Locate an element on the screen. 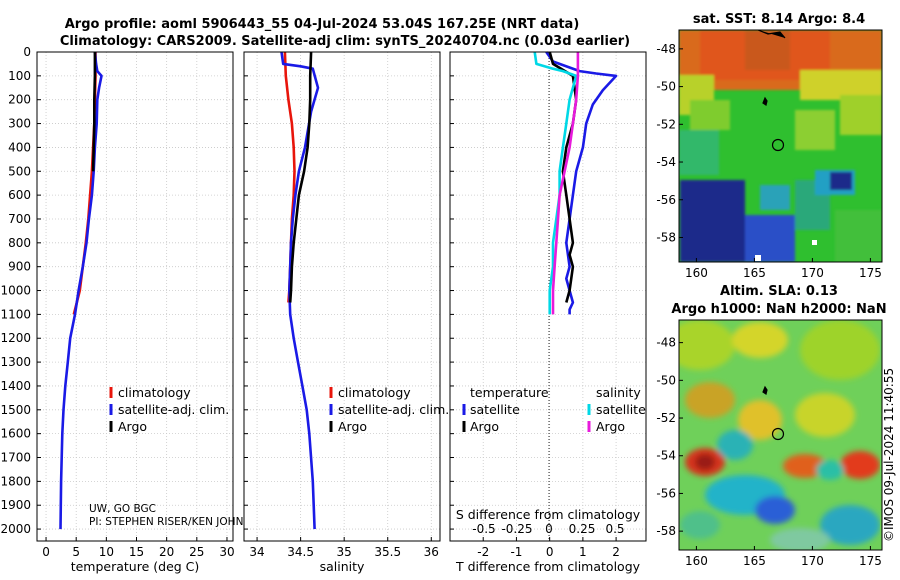  sla-map-frame is located at coordinates (780, 435).